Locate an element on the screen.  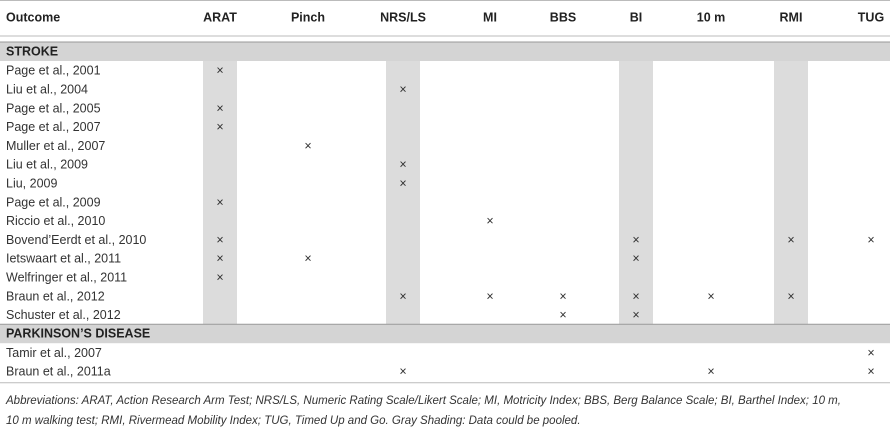
column-header: Outcome is located at coordinates (33, 17).